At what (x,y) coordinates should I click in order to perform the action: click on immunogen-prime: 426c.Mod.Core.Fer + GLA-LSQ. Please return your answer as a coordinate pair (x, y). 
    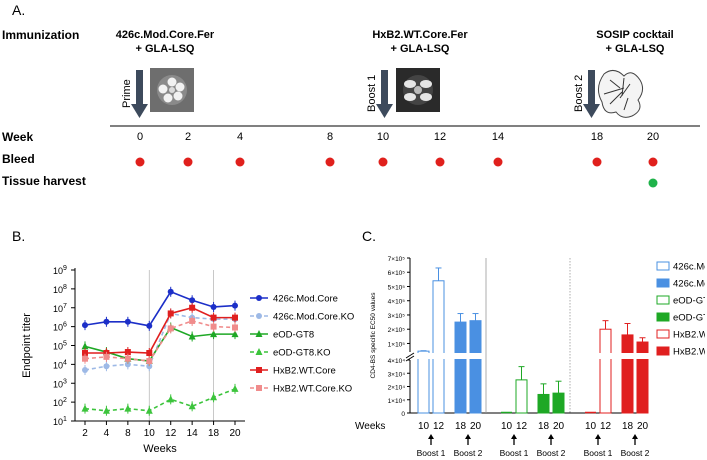
    Looking at the image, I should click on (165, 42).